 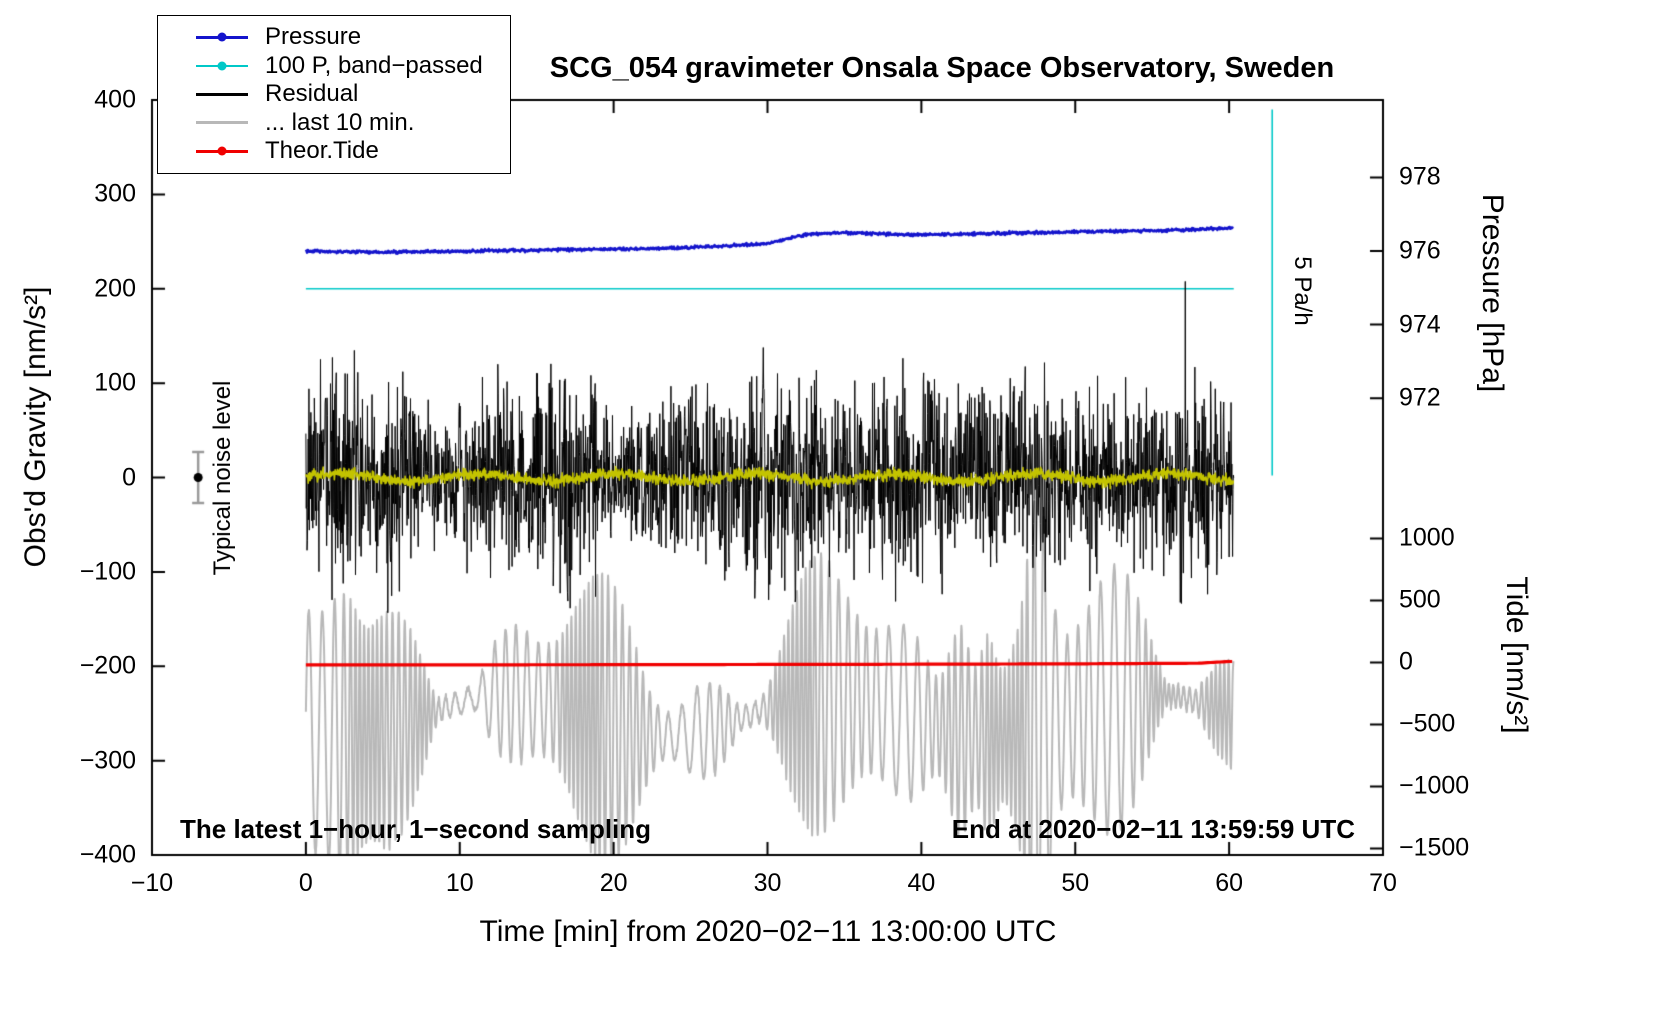 I want to click on y-axis-label-pressure: Pressure [hPa], so click(x=1492, y=293).